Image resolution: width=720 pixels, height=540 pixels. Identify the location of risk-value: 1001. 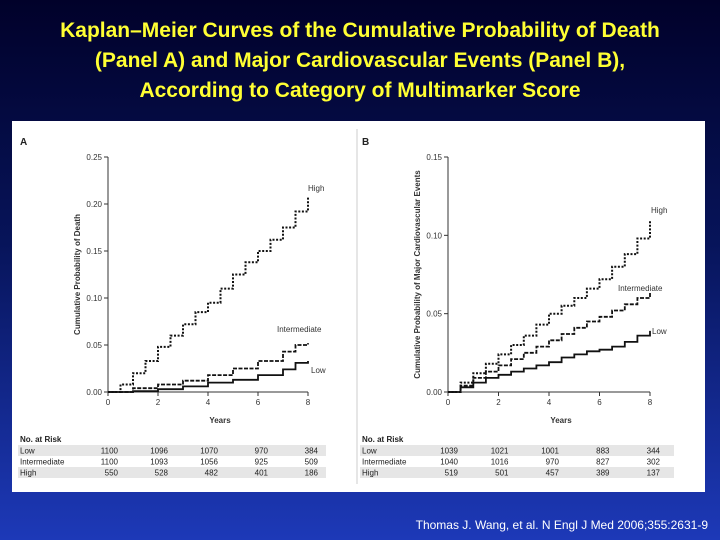
(550, 451).